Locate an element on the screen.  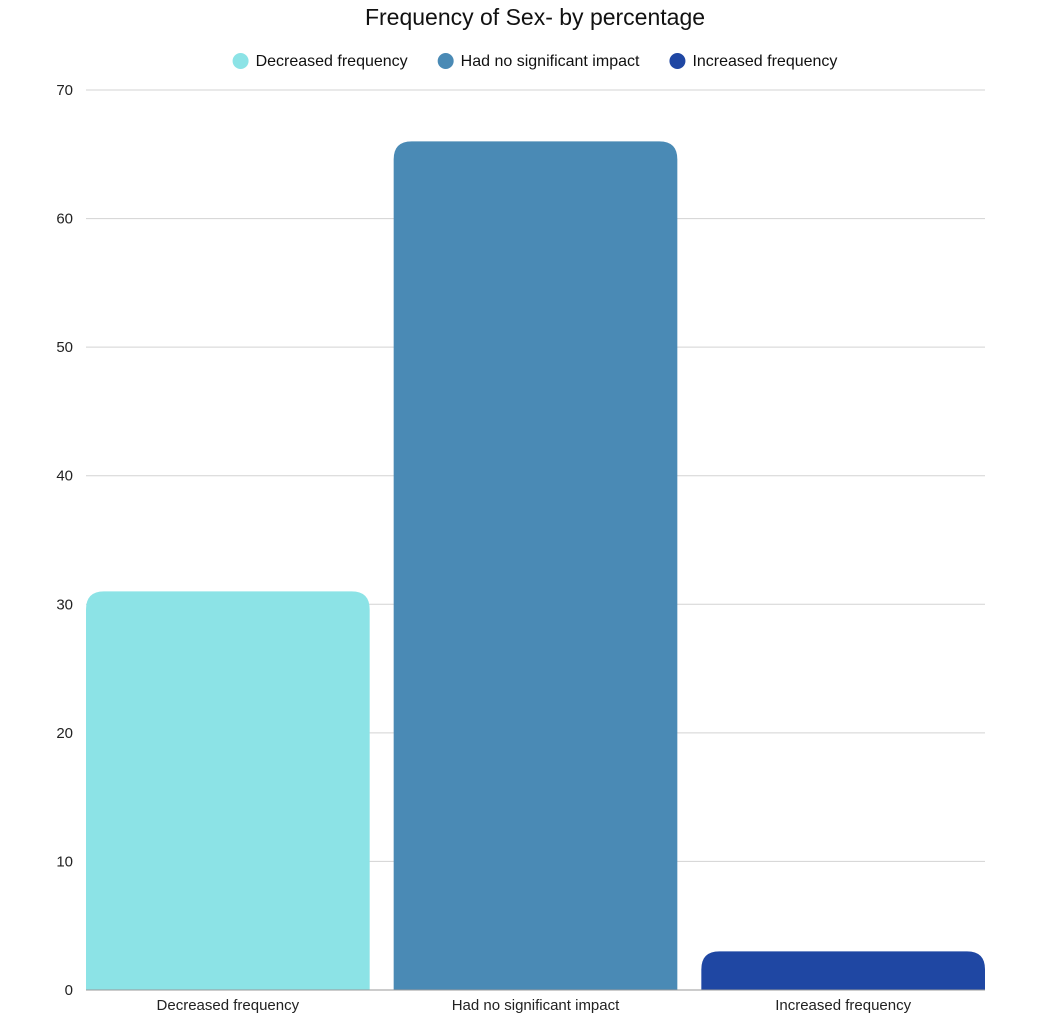
y-tick-label: 50 is located at coordinates (64, 347).